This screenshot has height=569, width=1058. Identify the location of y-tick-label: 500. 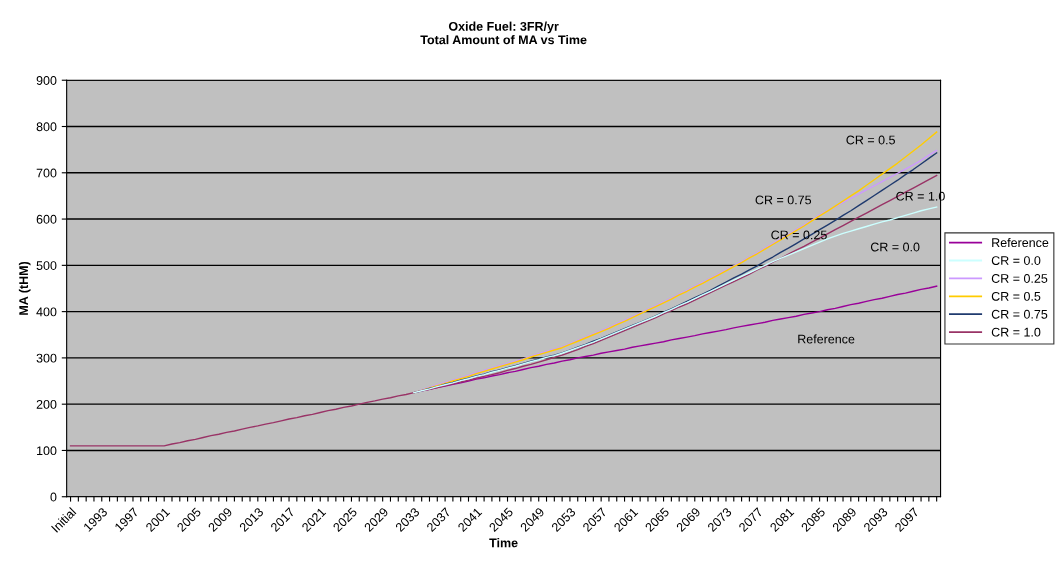
(46, 265).